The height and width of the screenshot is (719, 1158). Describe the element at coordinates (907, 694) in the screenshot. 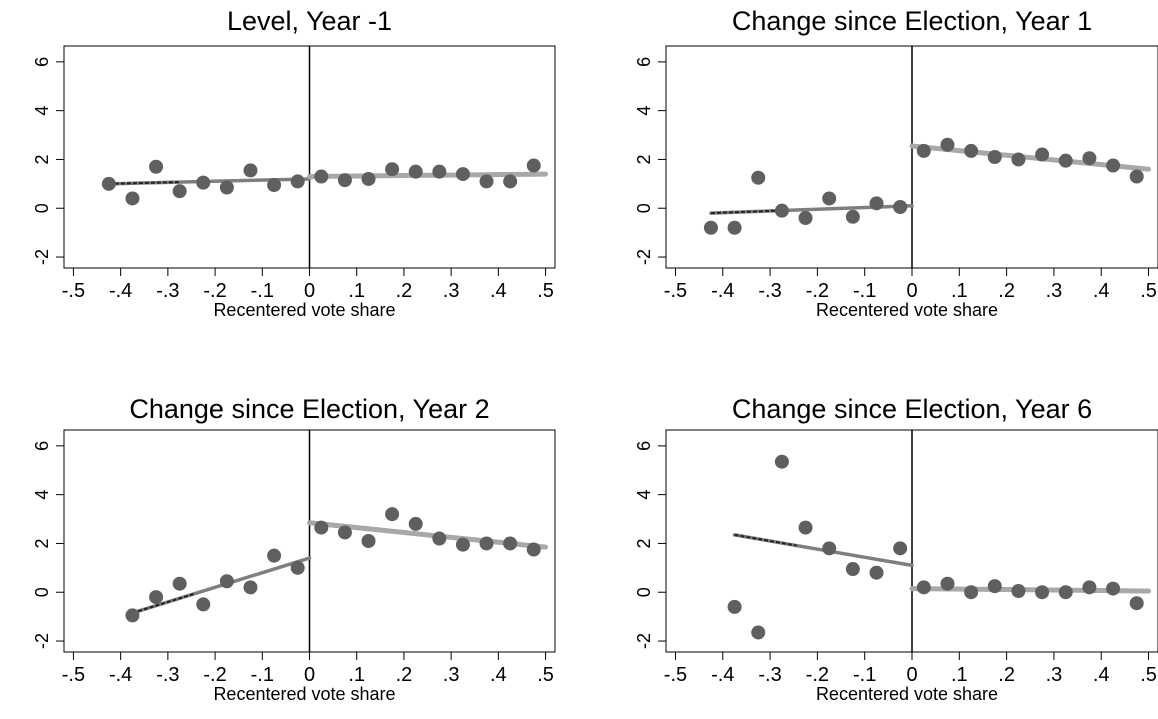

I see `x-axis-label: Recentered vote share` at that location.